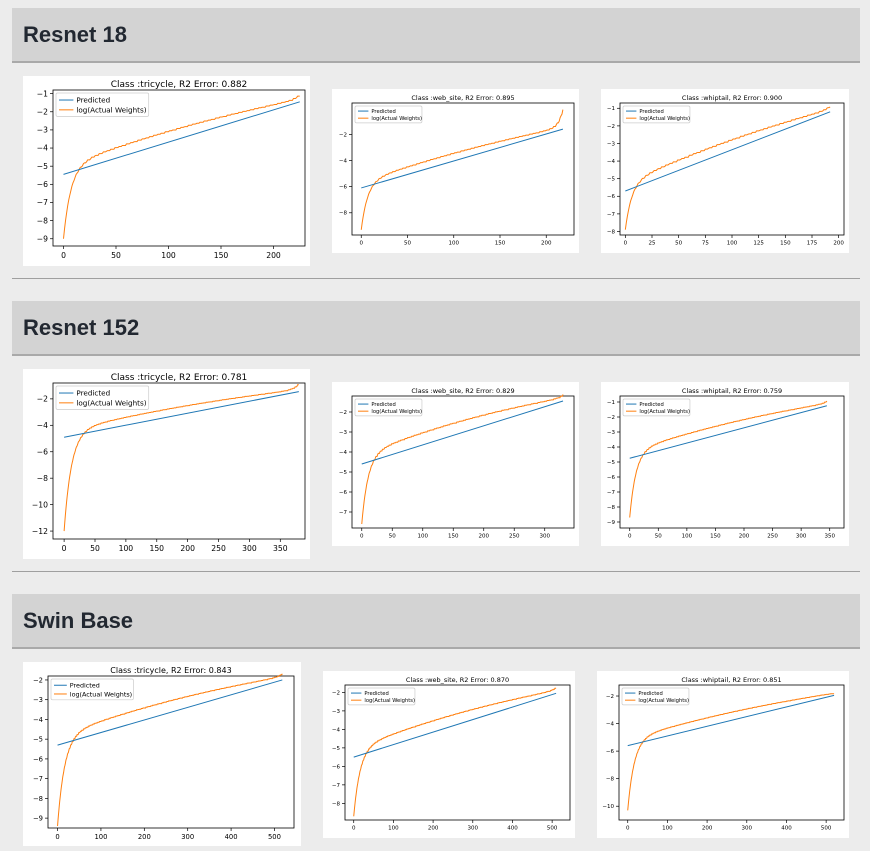 This screenshot has height=851, width=870. What do you see at coordinates (611, 403) in the screenshot?
I see `y-tick-label: −1` at bounding box center [611, 403].